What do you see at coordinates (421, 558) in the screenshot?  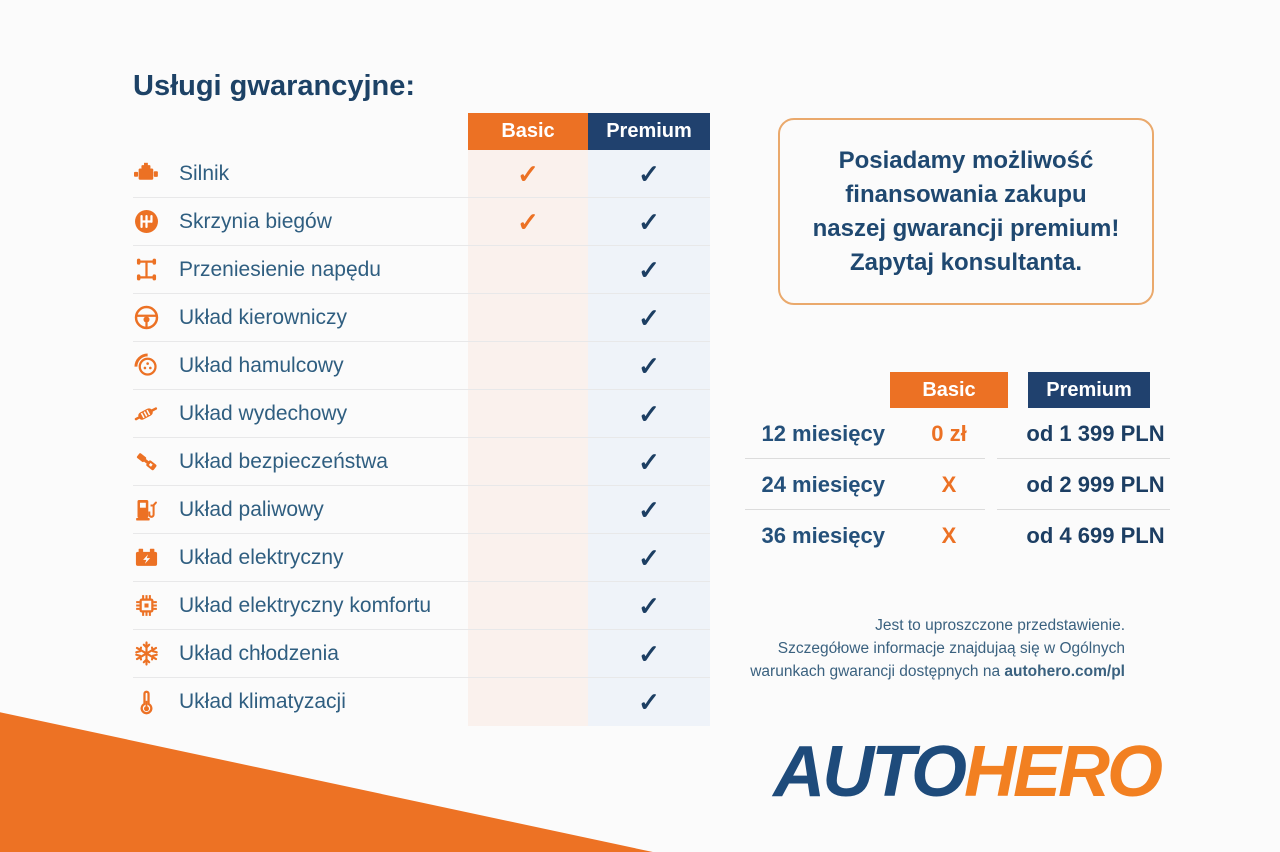 I see `table-row: Układ elektryczny ✓` at bounding box center [421, 558].